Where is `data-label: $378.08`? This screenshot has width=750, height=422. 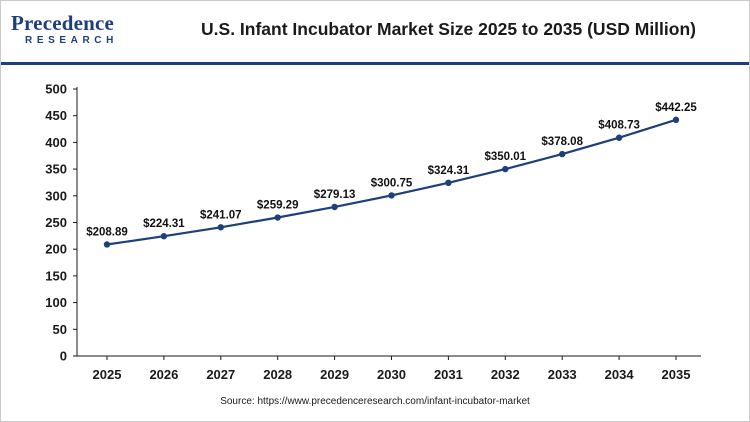 data-label: $378.08 is located at coordinates (562, 142).